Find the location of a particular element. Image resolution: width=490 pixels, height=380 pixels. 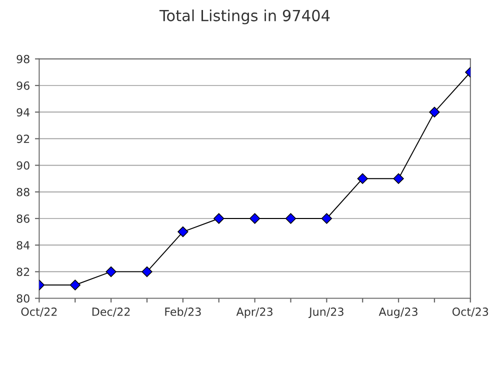

y-tick-label: 94 is located at coordinates (23, 112).